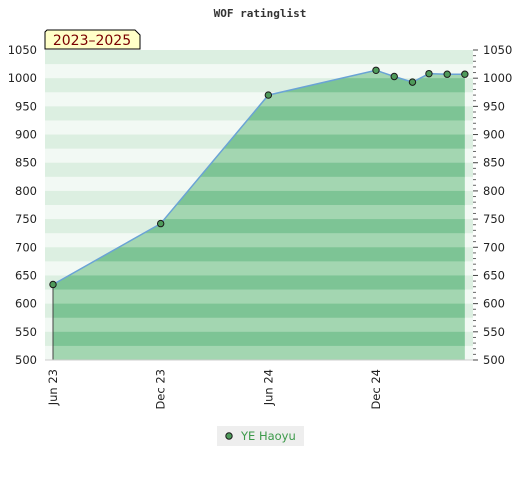 Image resolution: width=520 pixels, height=480 pixels. Describe the element at coordinates (497, 50) in the screenshot. I see `y-tick-label-right: 1050` at that location.